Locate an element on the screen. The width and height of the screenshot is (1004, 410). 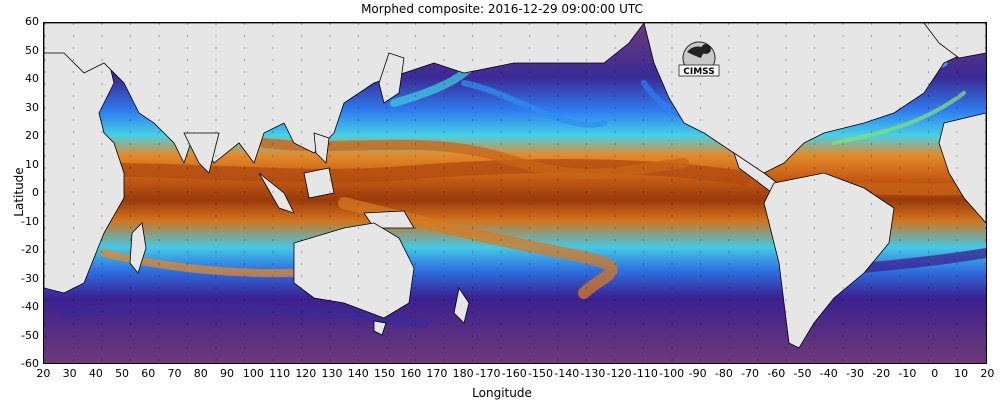
x-tick-label: 110 is located at coordinates (280, 373).